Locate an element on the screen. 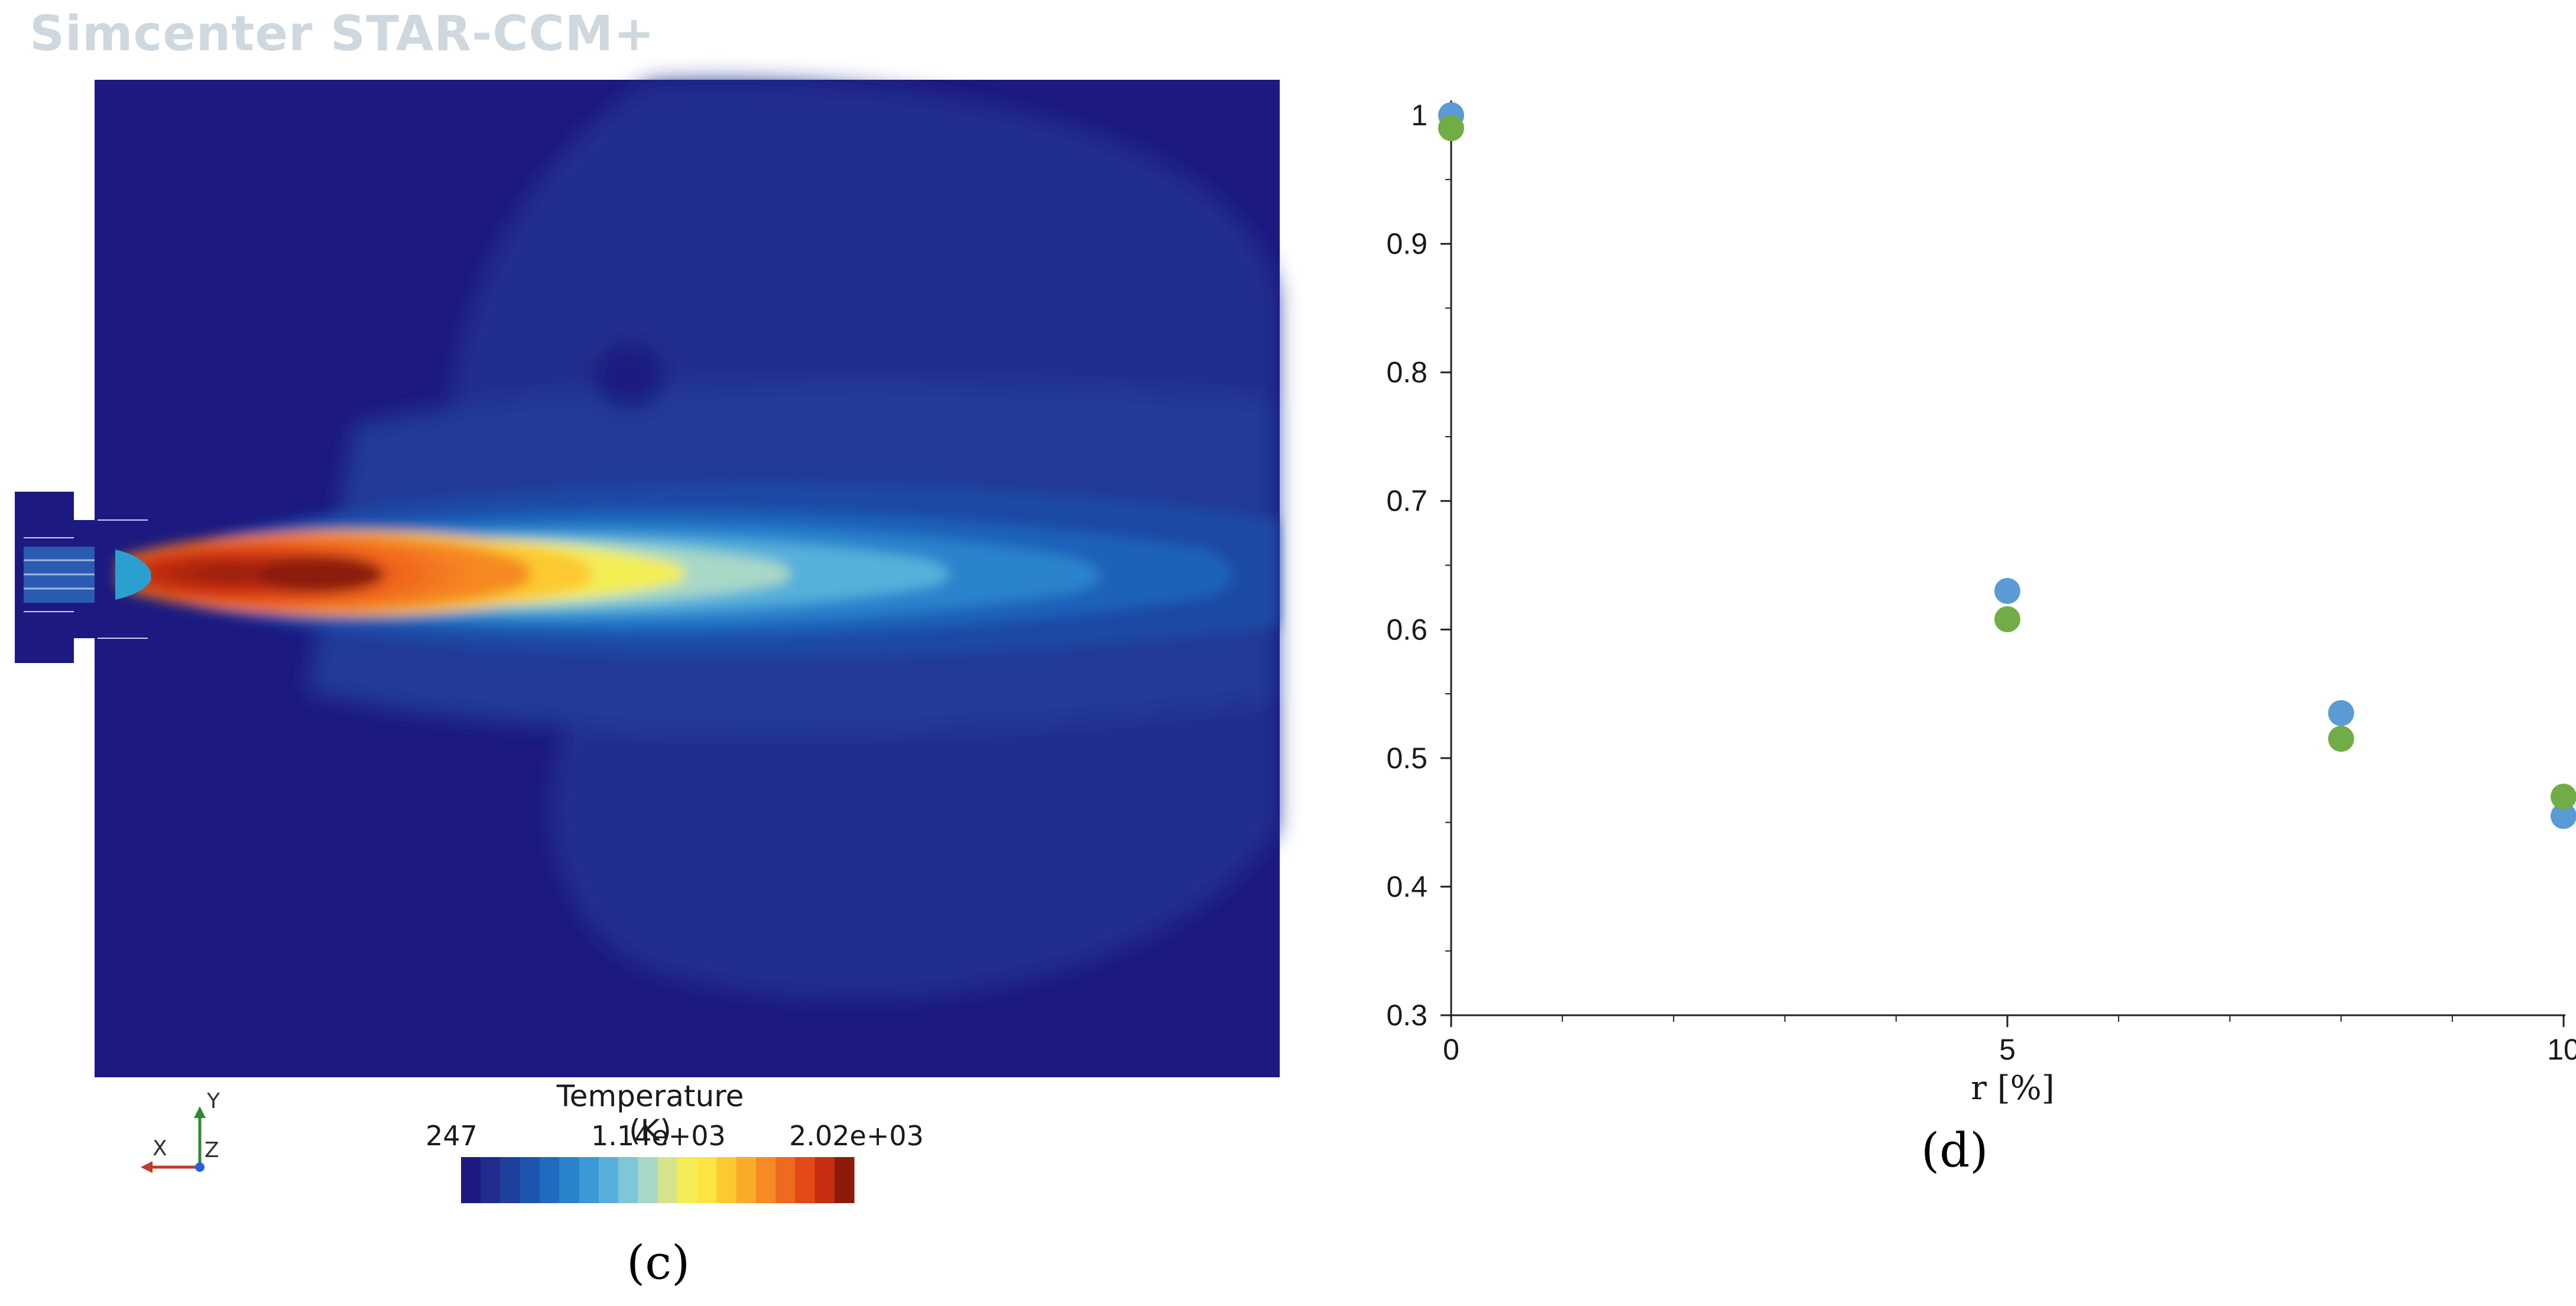 The width and height of the screenshot is (2576, 1306). temperature-colorbar is located at coordinates (658, 1180).